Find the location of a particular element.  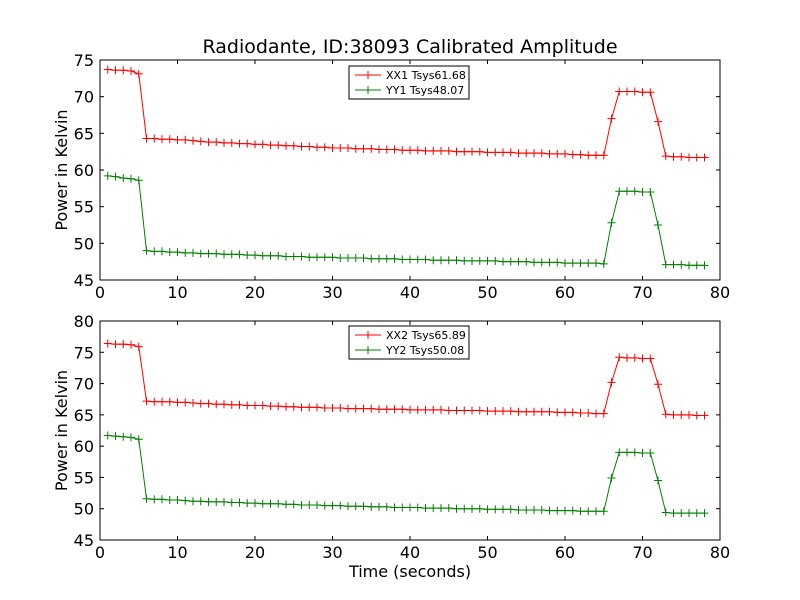

y-tick-label-1-2: 55 is located at coordinates (84, 477).